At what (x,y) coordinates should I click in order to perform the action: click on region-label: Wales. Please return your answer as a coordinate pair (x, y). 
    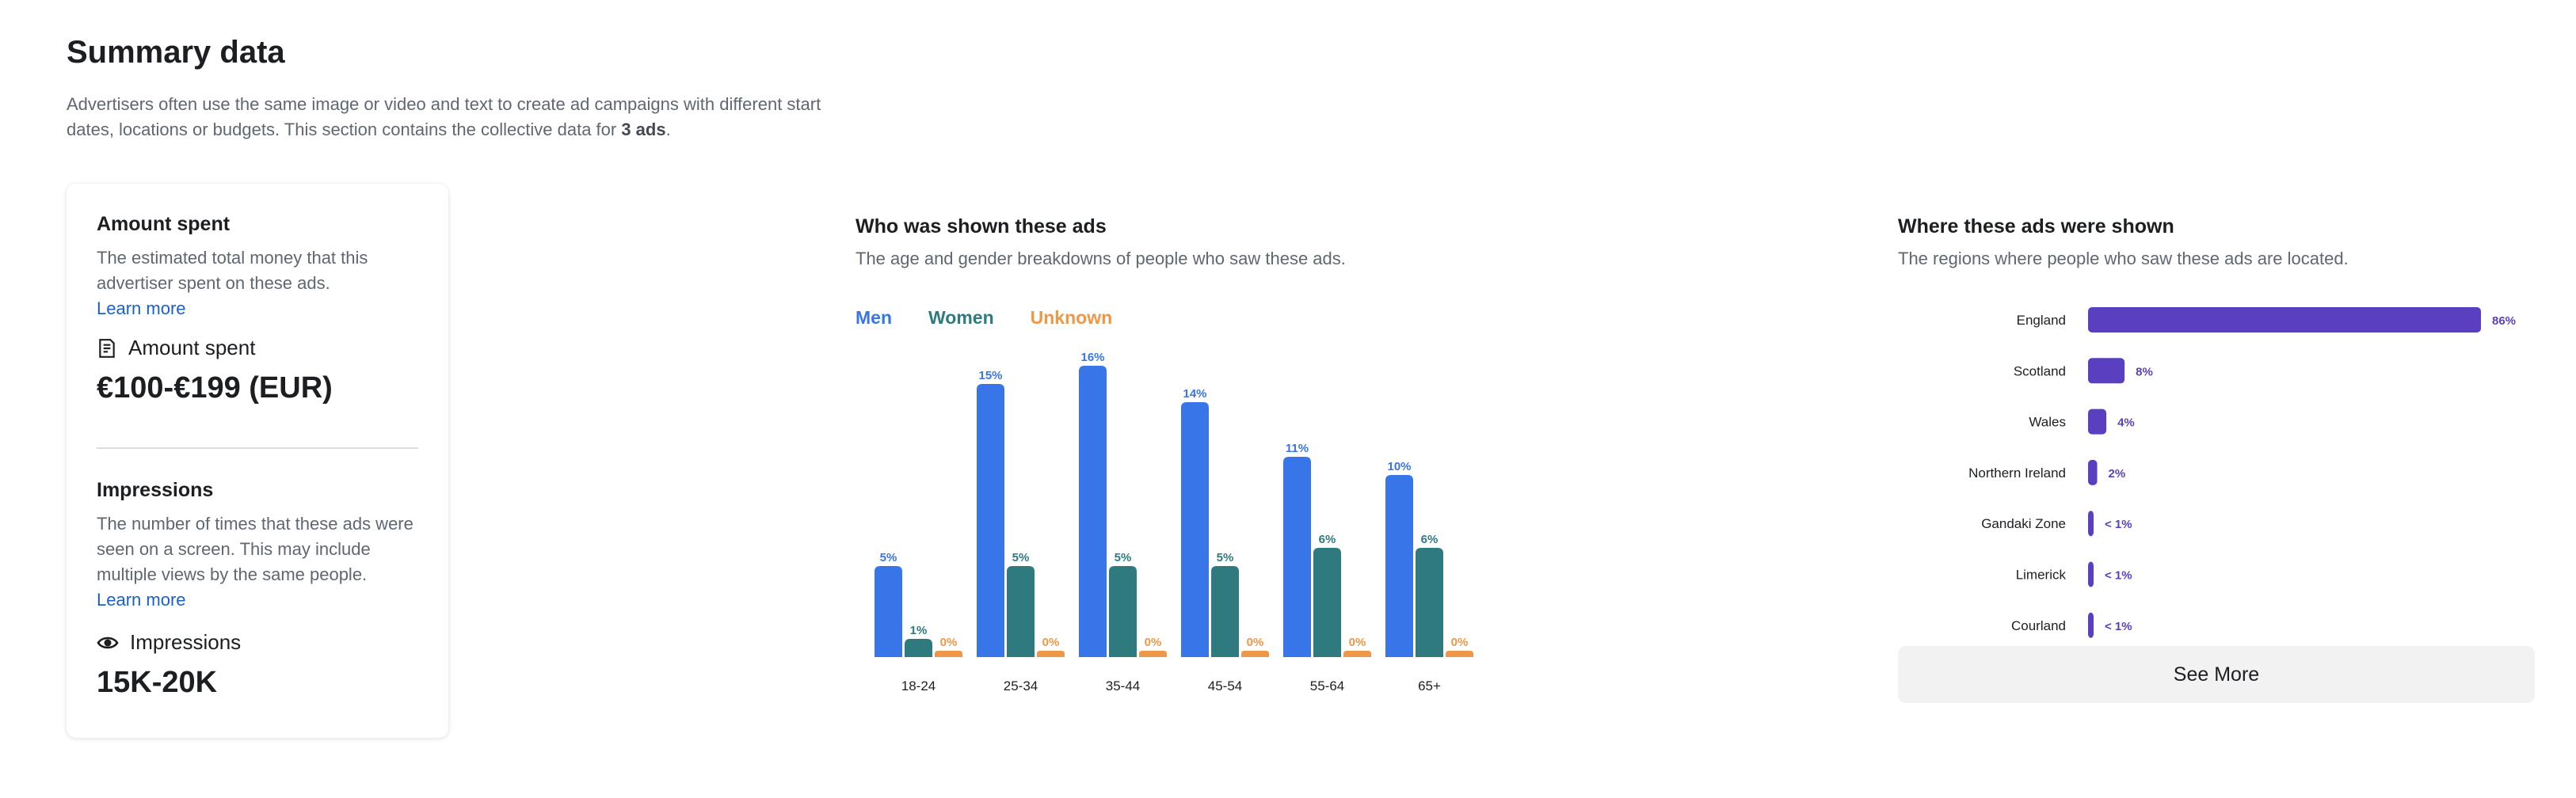
    Looking at the image, I should click on (2047, 422).